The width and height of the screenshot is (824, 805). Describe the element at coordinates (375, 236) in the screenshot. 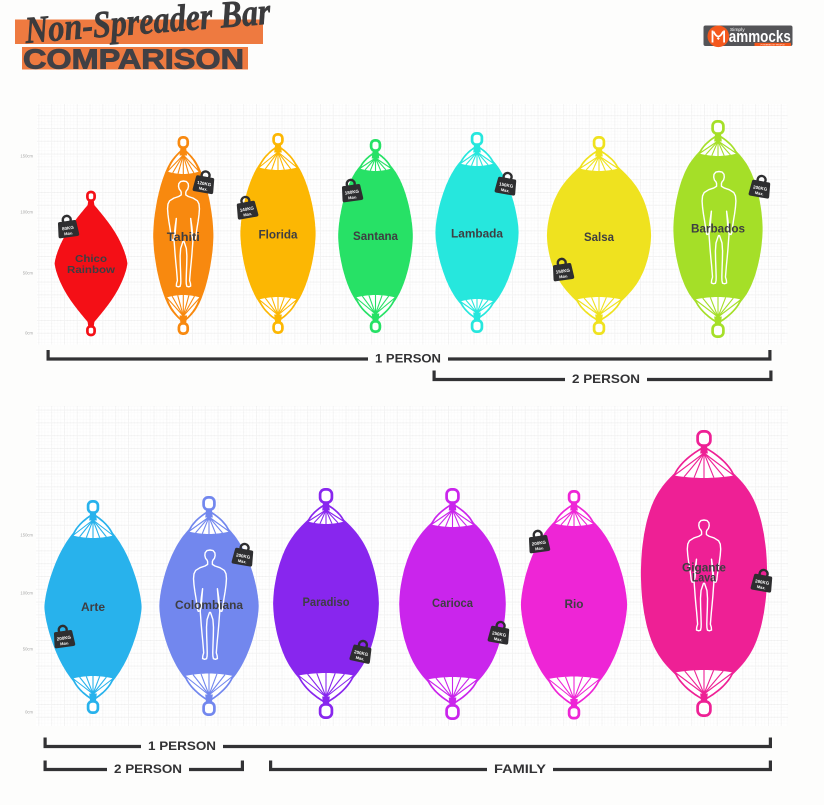

I see `svg-text: Santana` at that location.